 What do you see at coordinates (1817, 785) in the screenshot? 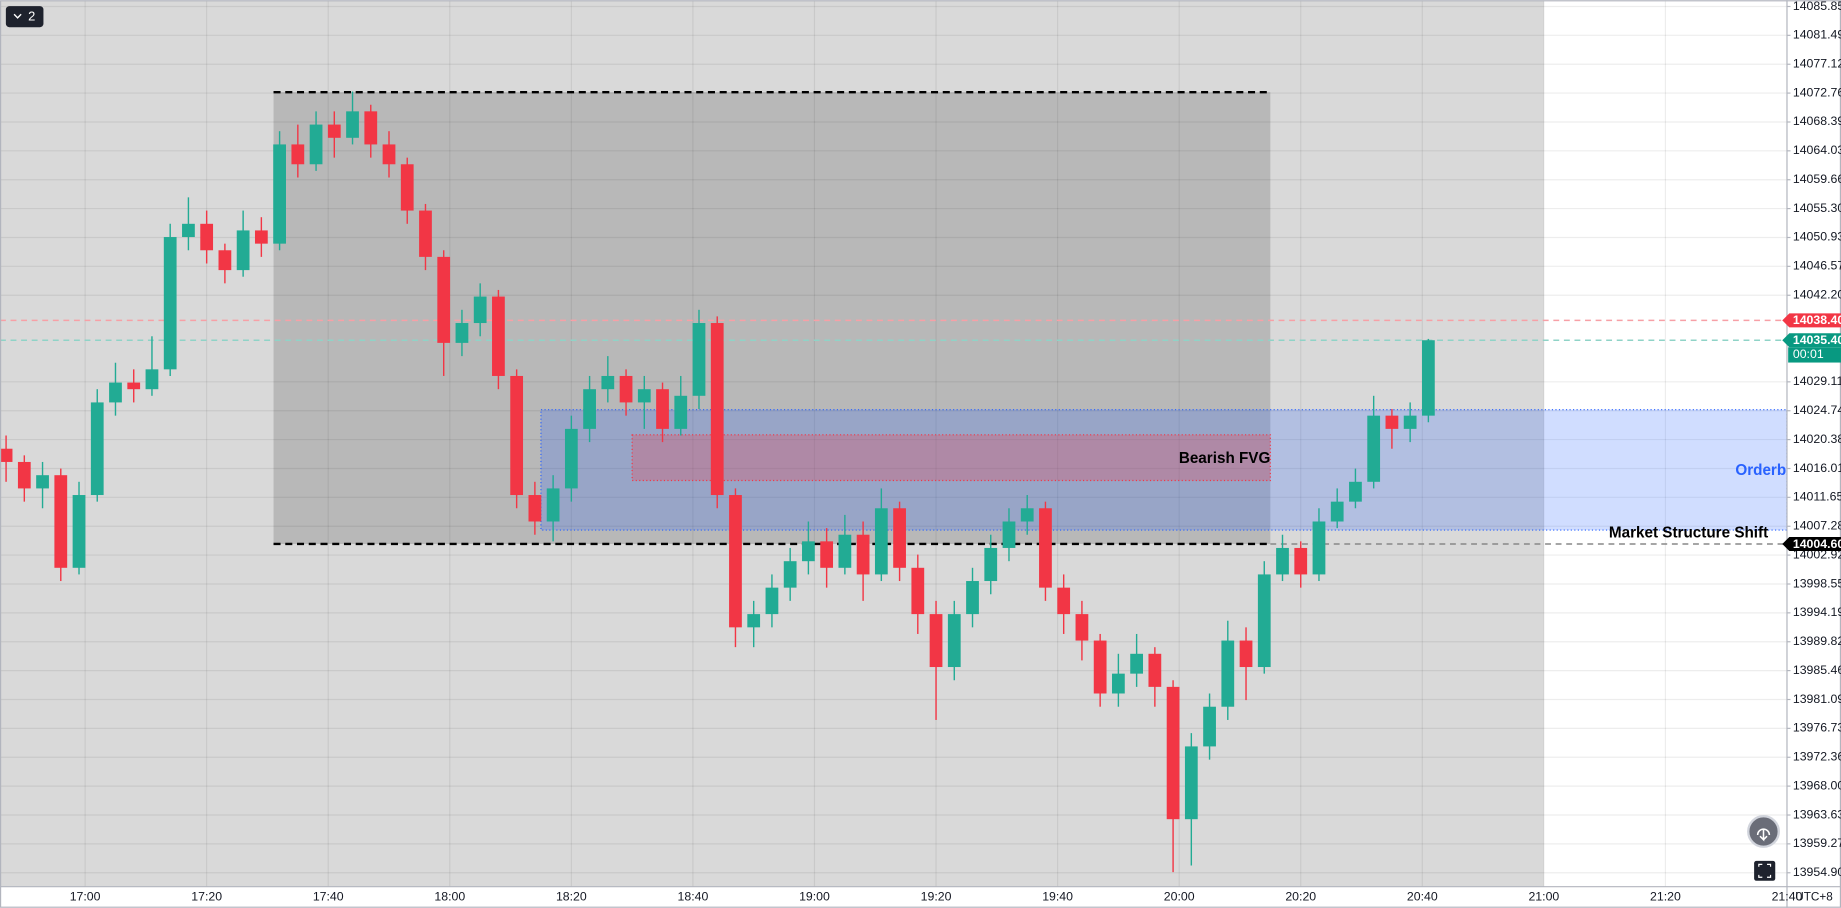
I see `y-tick-label: 13968.00` at bounding box center [1817, 785].